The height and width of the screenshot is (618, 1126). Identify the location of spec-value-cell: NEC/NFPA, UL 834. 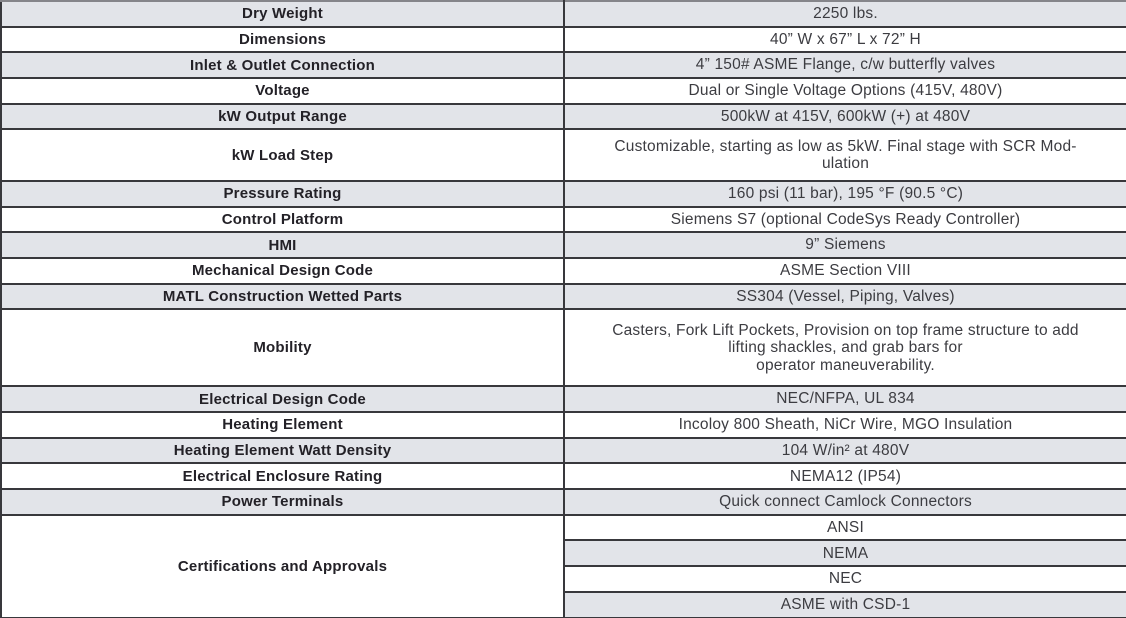
(844, 399).